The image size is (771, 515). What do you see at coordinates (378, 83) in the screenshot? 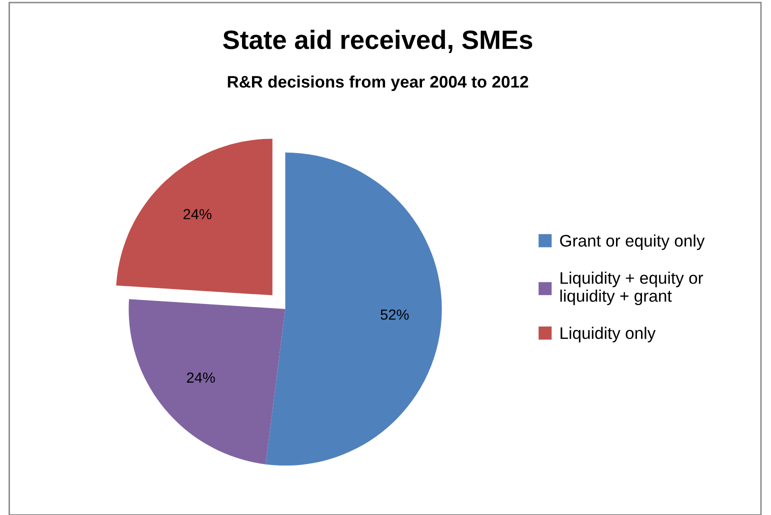
I see `chart-subtitle: R&R decisions from year 2004 to 2012` at bounding box center [378, 83].